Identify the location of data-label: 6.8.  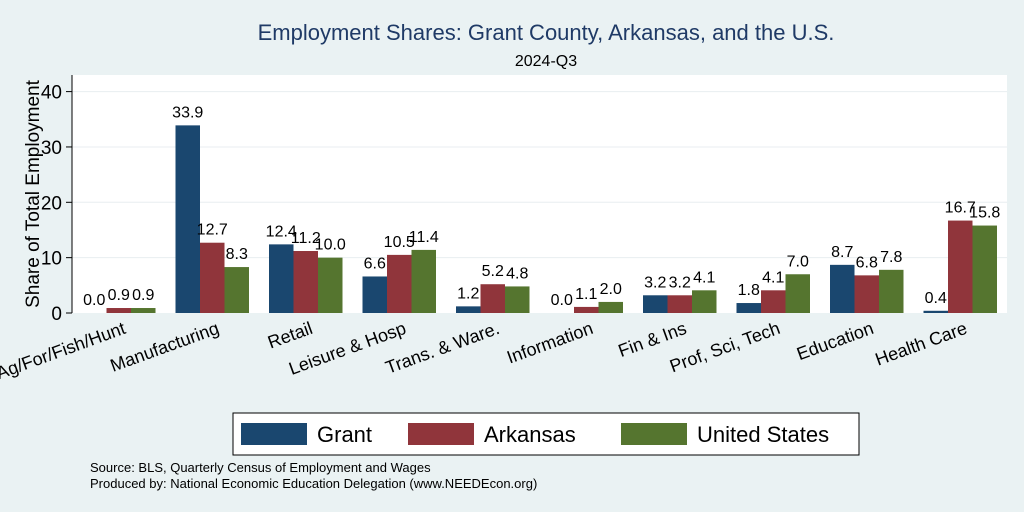
(867, 262).